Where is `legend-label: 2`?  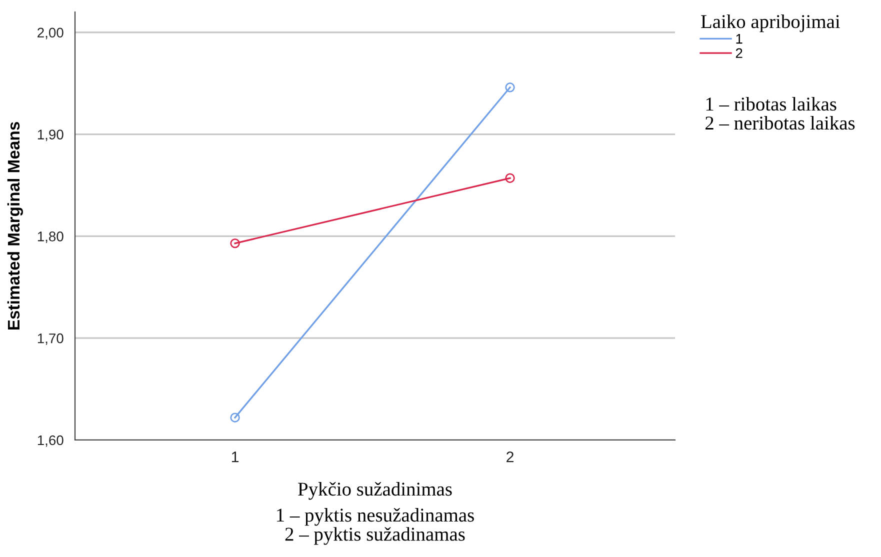 legend-label: 2 is located at coordinates (739, 53).